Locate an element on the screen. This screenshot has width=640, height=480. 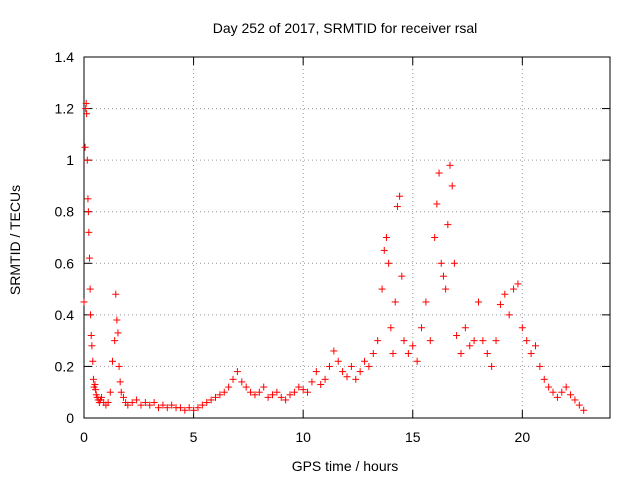
x-tick-label: 15 is located at coordinates (413, 437).